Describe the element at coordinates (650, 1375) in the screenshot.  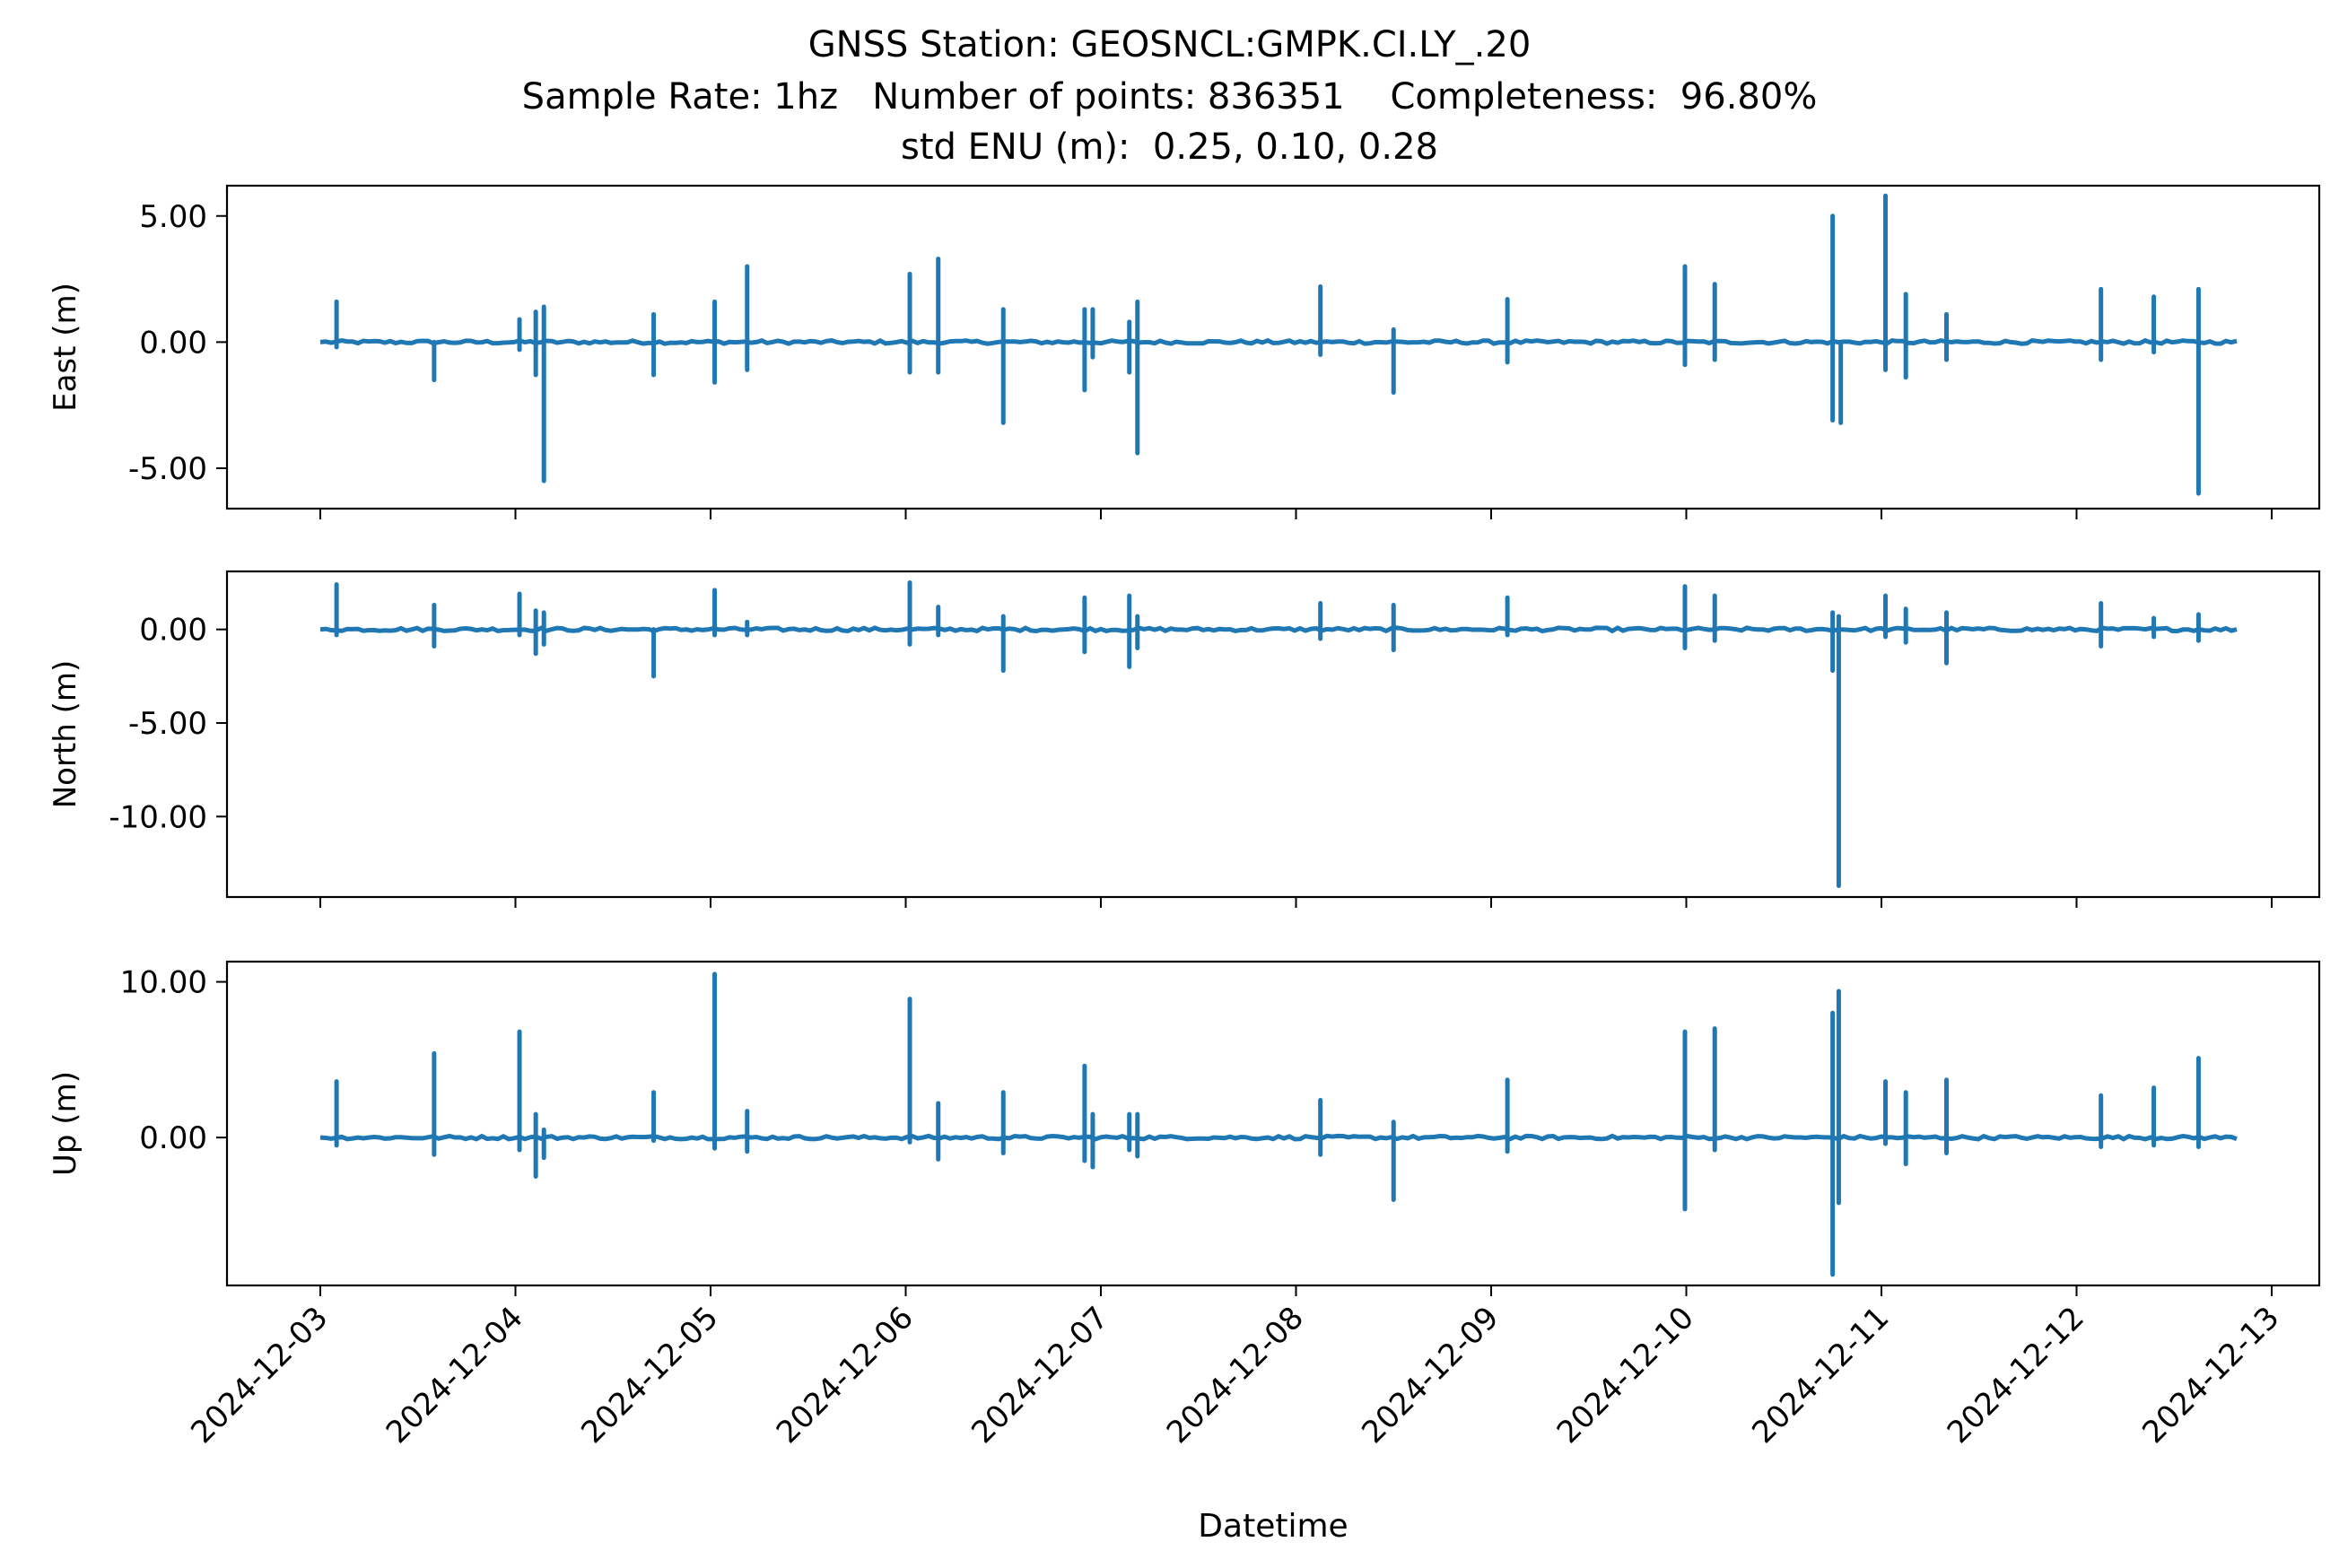
I see `xtick-label: 2024-12-05` at that location.